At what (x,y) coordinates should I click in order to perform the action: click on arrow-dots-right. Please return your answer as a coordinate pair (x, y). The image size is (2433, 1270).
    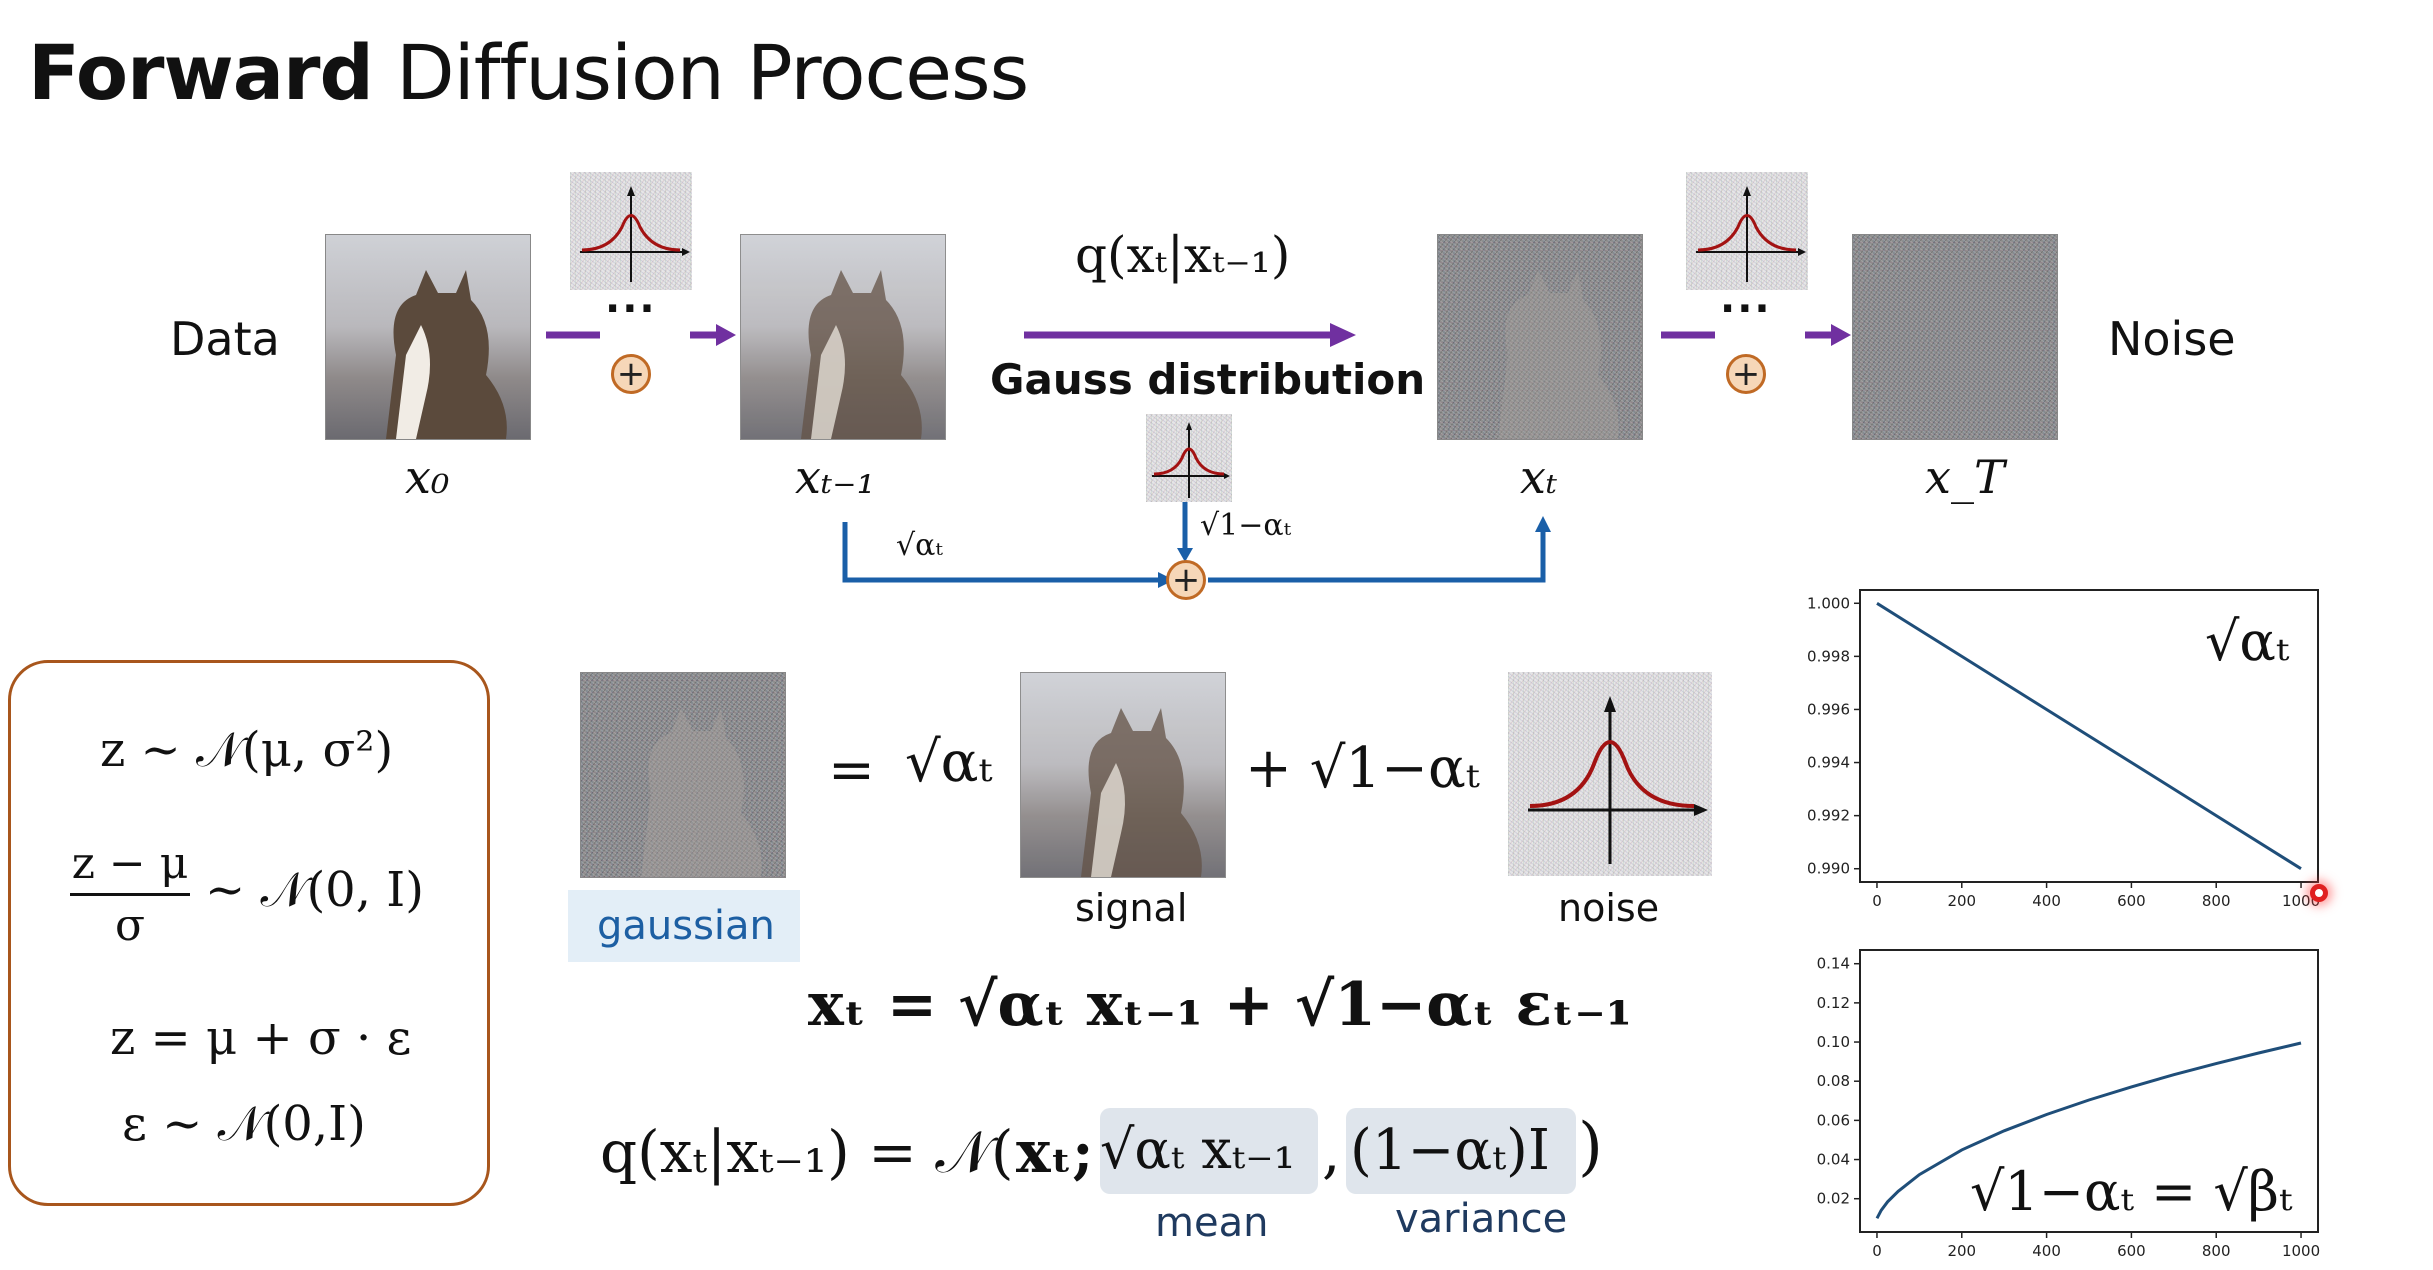
    Looking at the image, I should click on (1756, 335).